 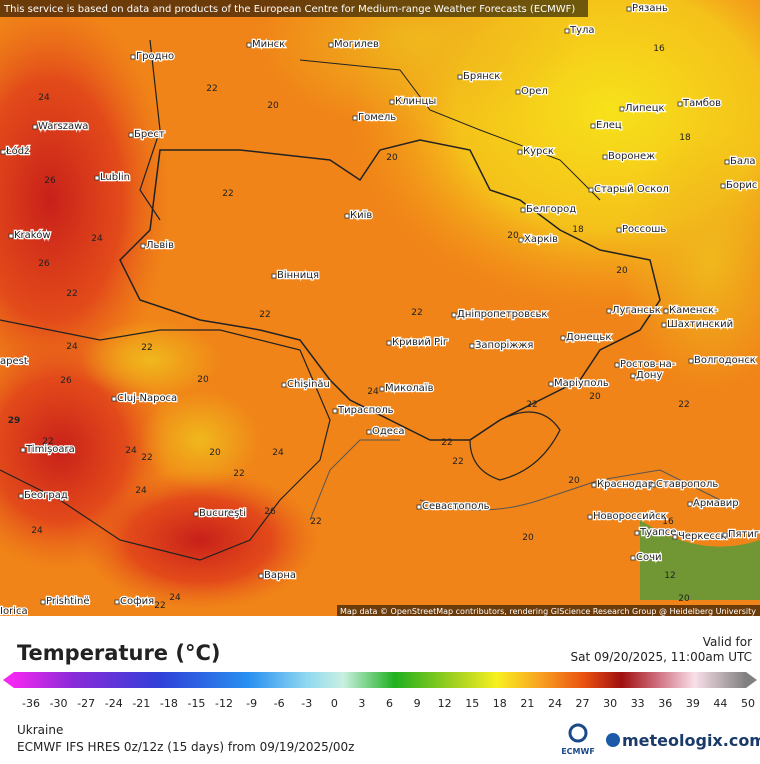 What do you see at coordinates (693, 310) in the screenshot?
I see `city-label: Каменск-` at bounding box center [693, 310].